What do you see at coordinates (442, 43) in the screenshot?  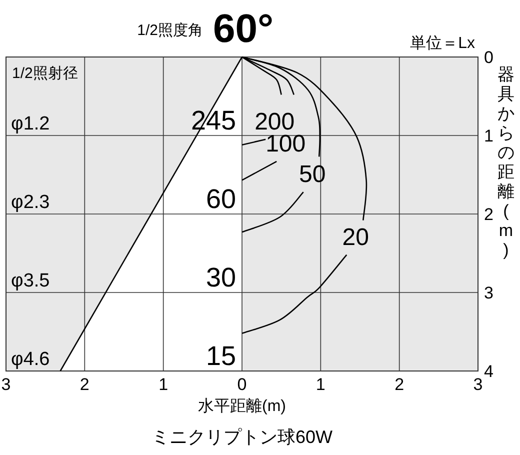 I see `text: 単位＝Lx` at bounding box center [442, 43].